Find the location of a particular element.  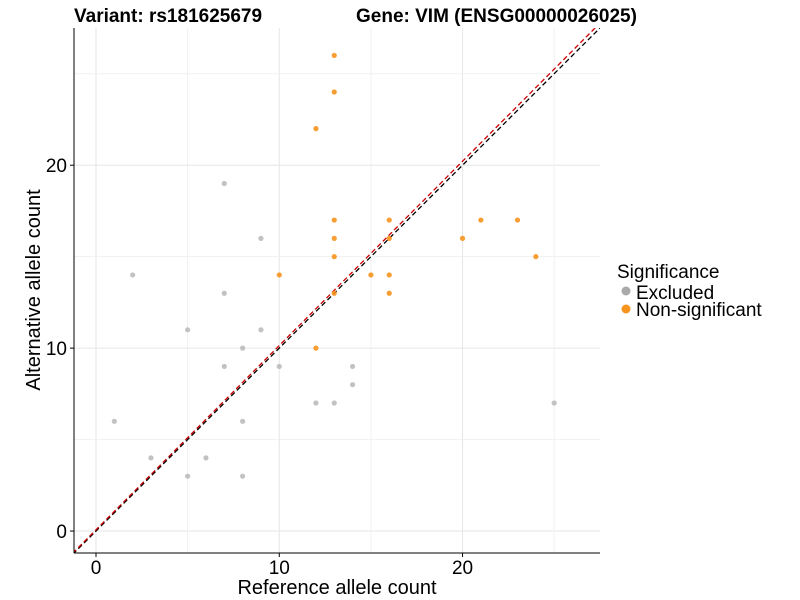

legend-label-excluded: Excluded is located at coordinates (675, 293).